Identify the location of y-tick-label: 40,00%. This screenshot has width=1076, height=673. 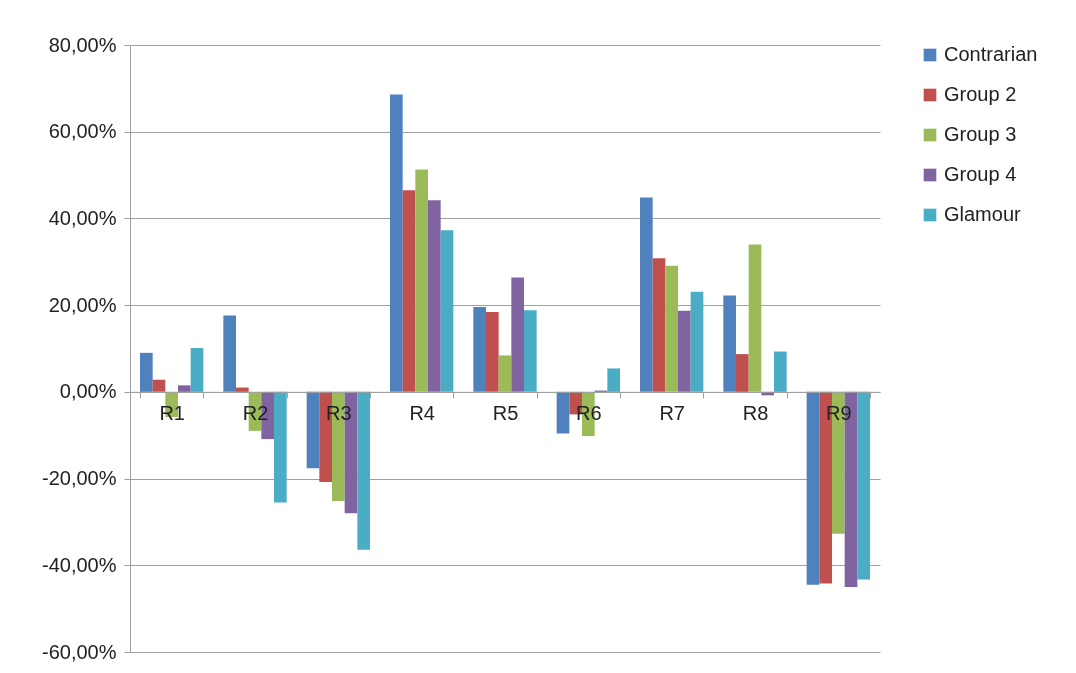
(82, 217).